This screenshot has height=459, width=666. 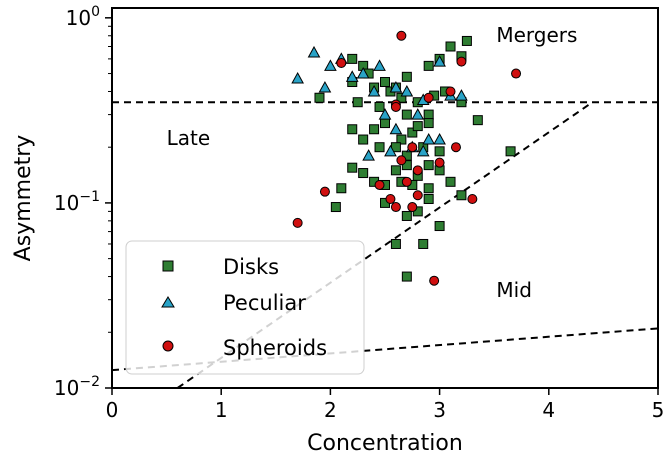 What do you see at coordinates (385, 349) in the screenshot?
I see `mid-lower-boundary-line` at bounding box center [385, 349].